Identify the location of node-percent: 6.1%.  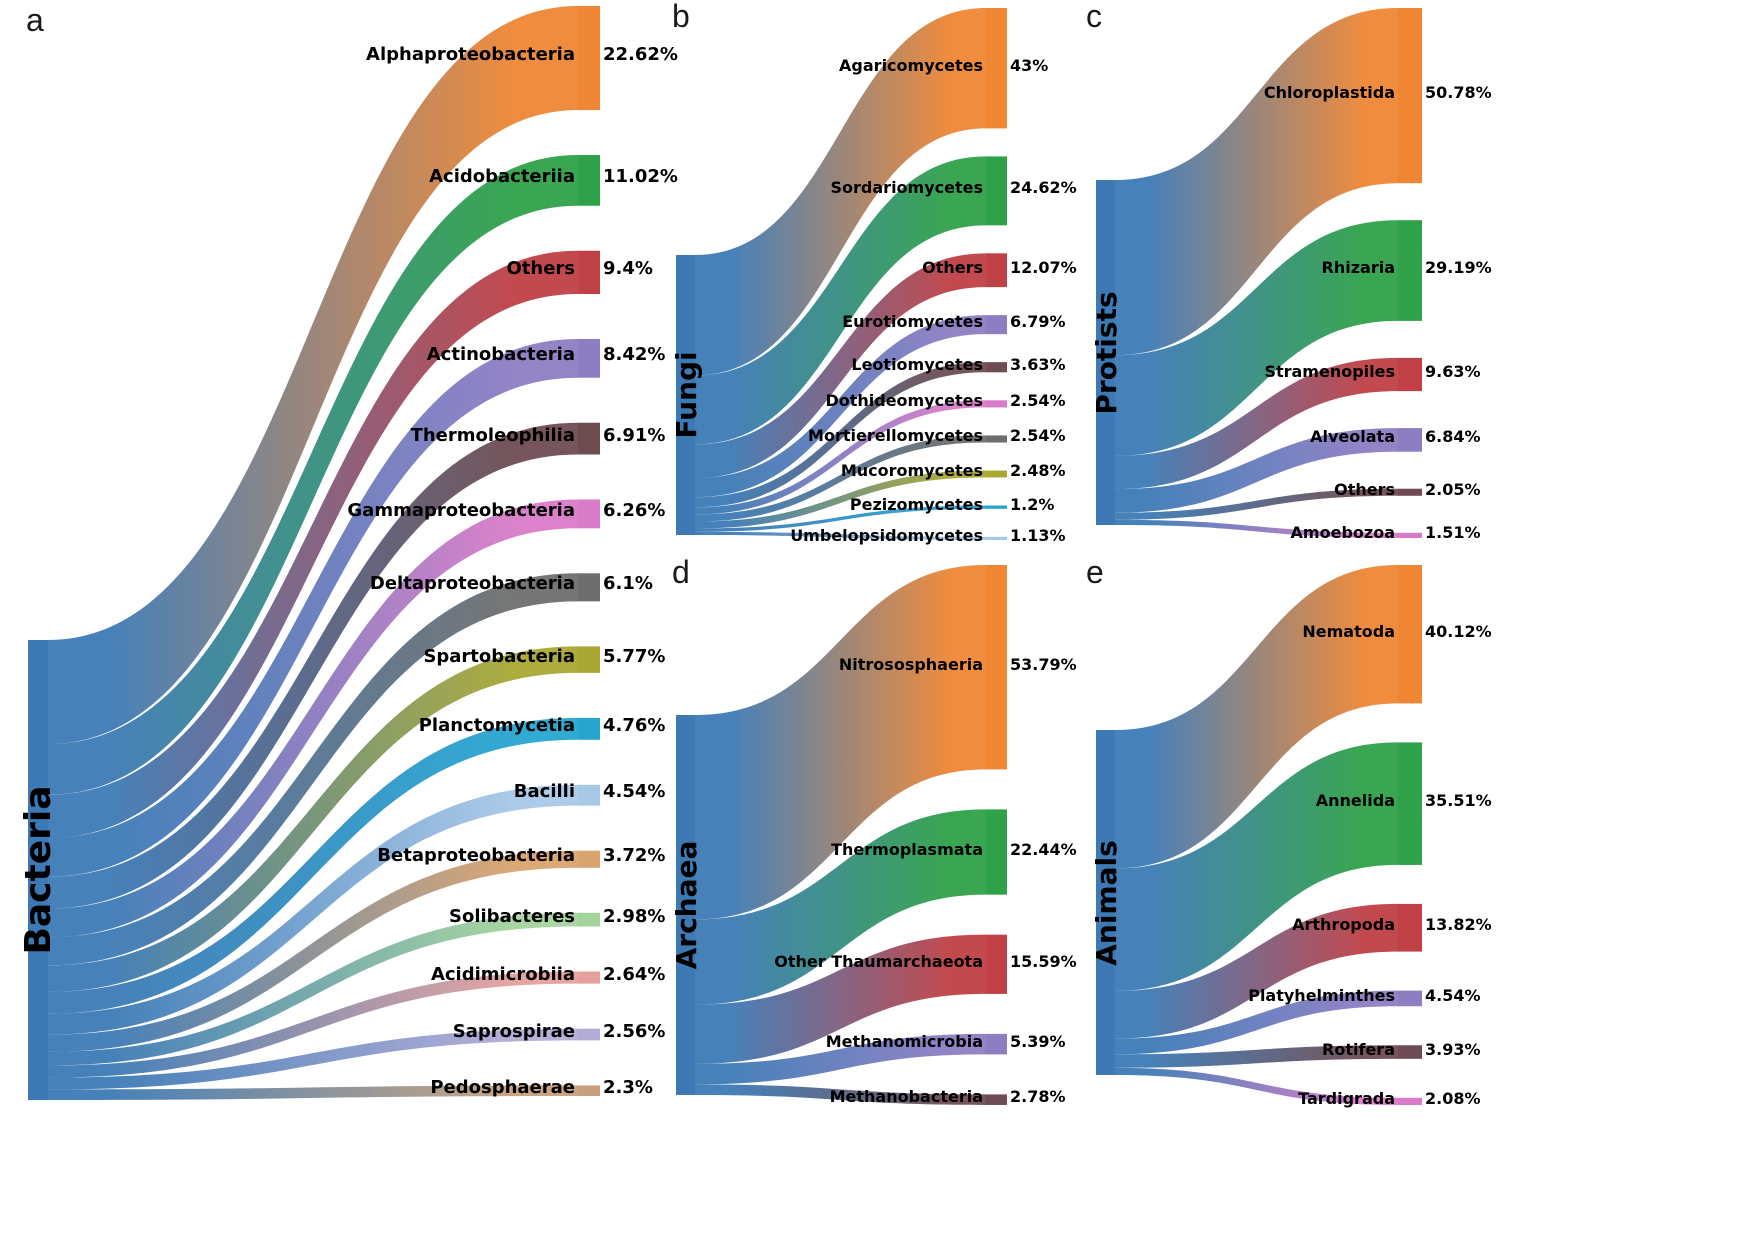
(628, 584).